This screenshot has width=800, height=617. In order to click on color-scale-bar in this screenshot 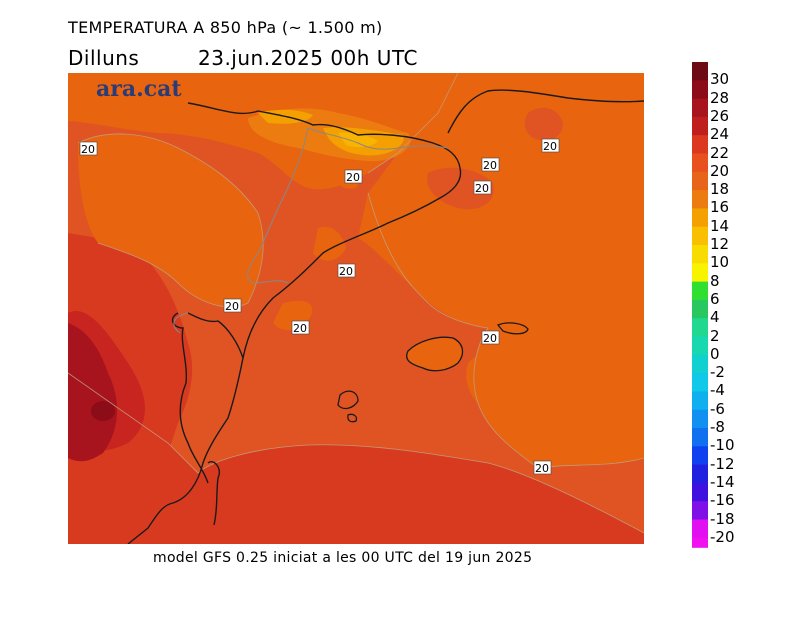, I will do `click(700, 305)`.